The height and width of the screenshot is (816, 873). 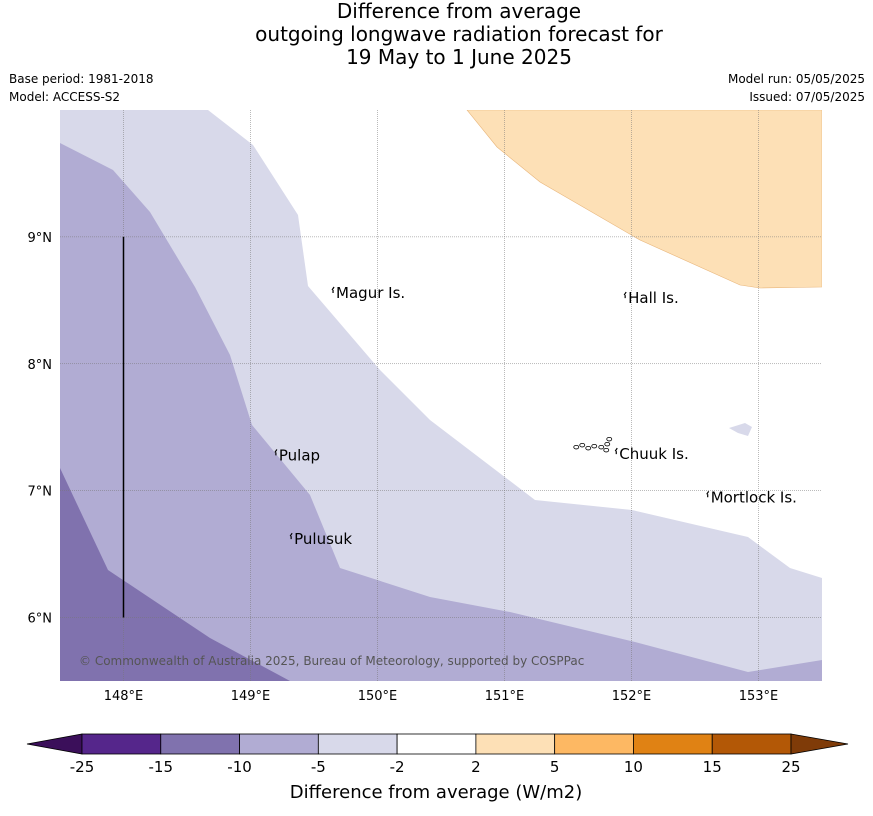 What do you see at coordinates (459, 57) in the screenshot?
I see `title-line-3: 19 May to 1 June 2025` at bounding box center [459, 57].